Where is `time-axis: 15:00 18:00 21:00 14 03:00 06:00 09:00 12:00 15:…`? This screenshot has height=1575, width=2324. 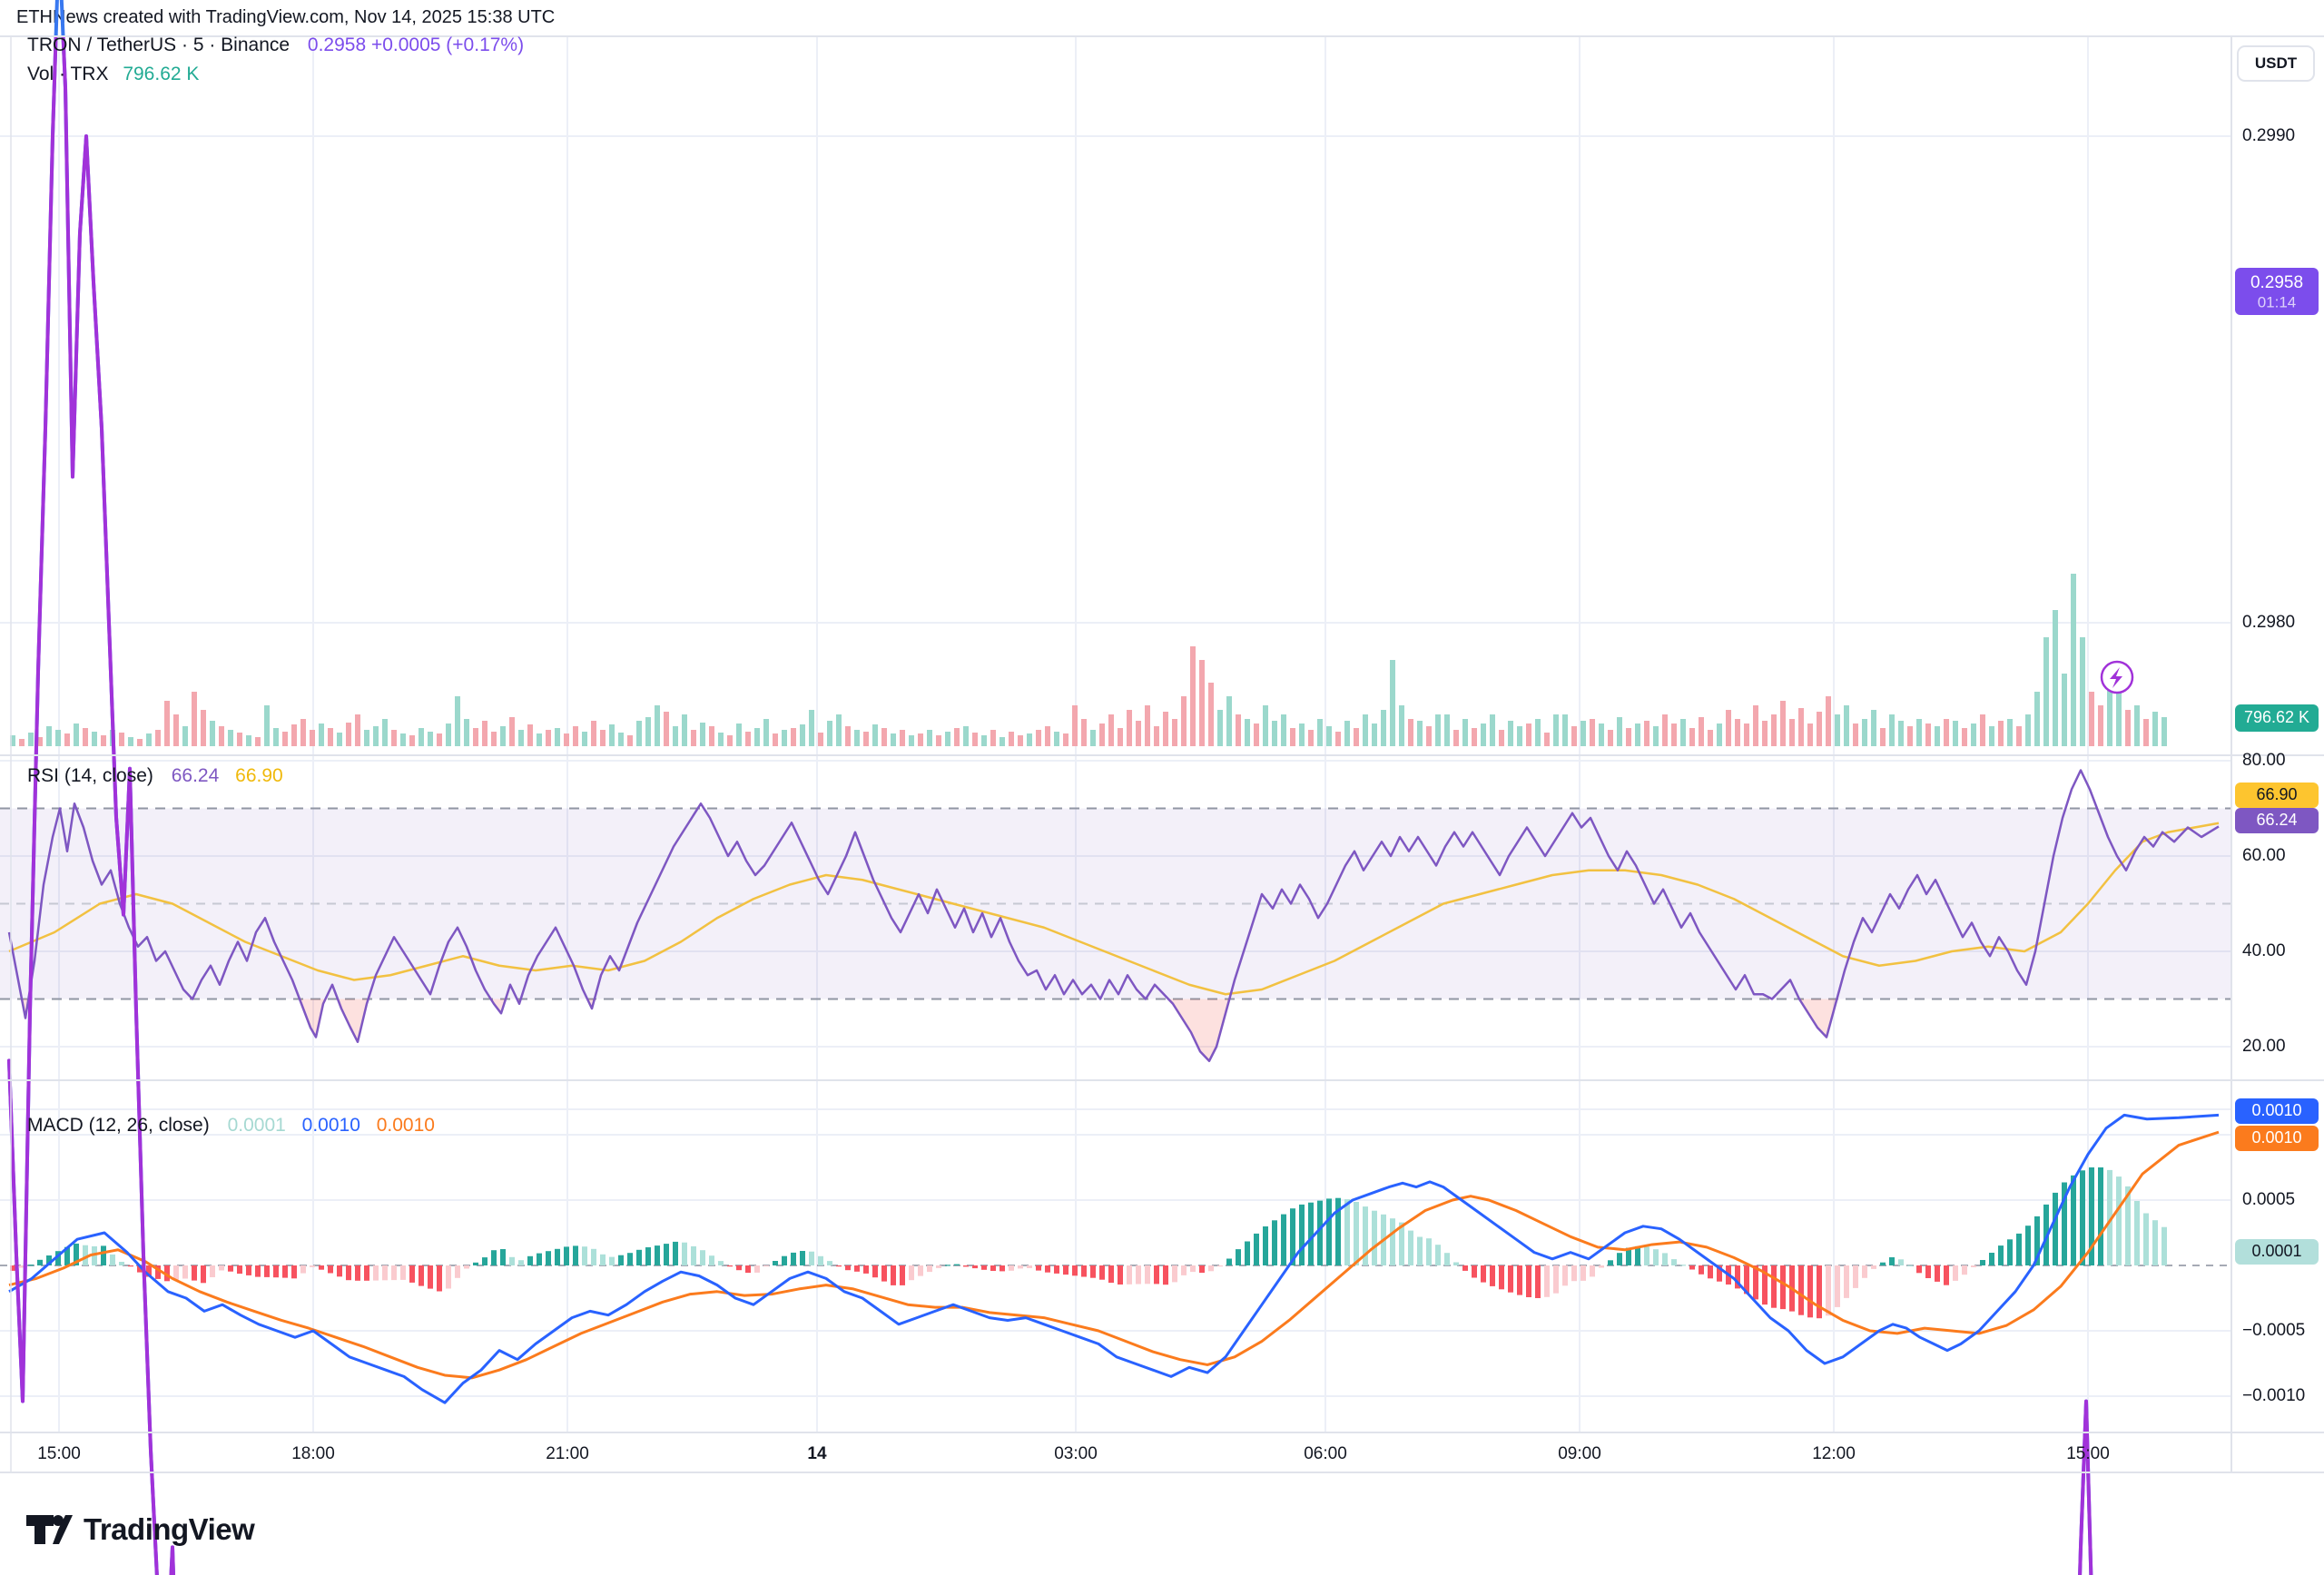 time-axis: 15:00 18:00 21:00 14 03:00 06:00 09:00 12:00 15:… is located at coordinates (1073, 1454).